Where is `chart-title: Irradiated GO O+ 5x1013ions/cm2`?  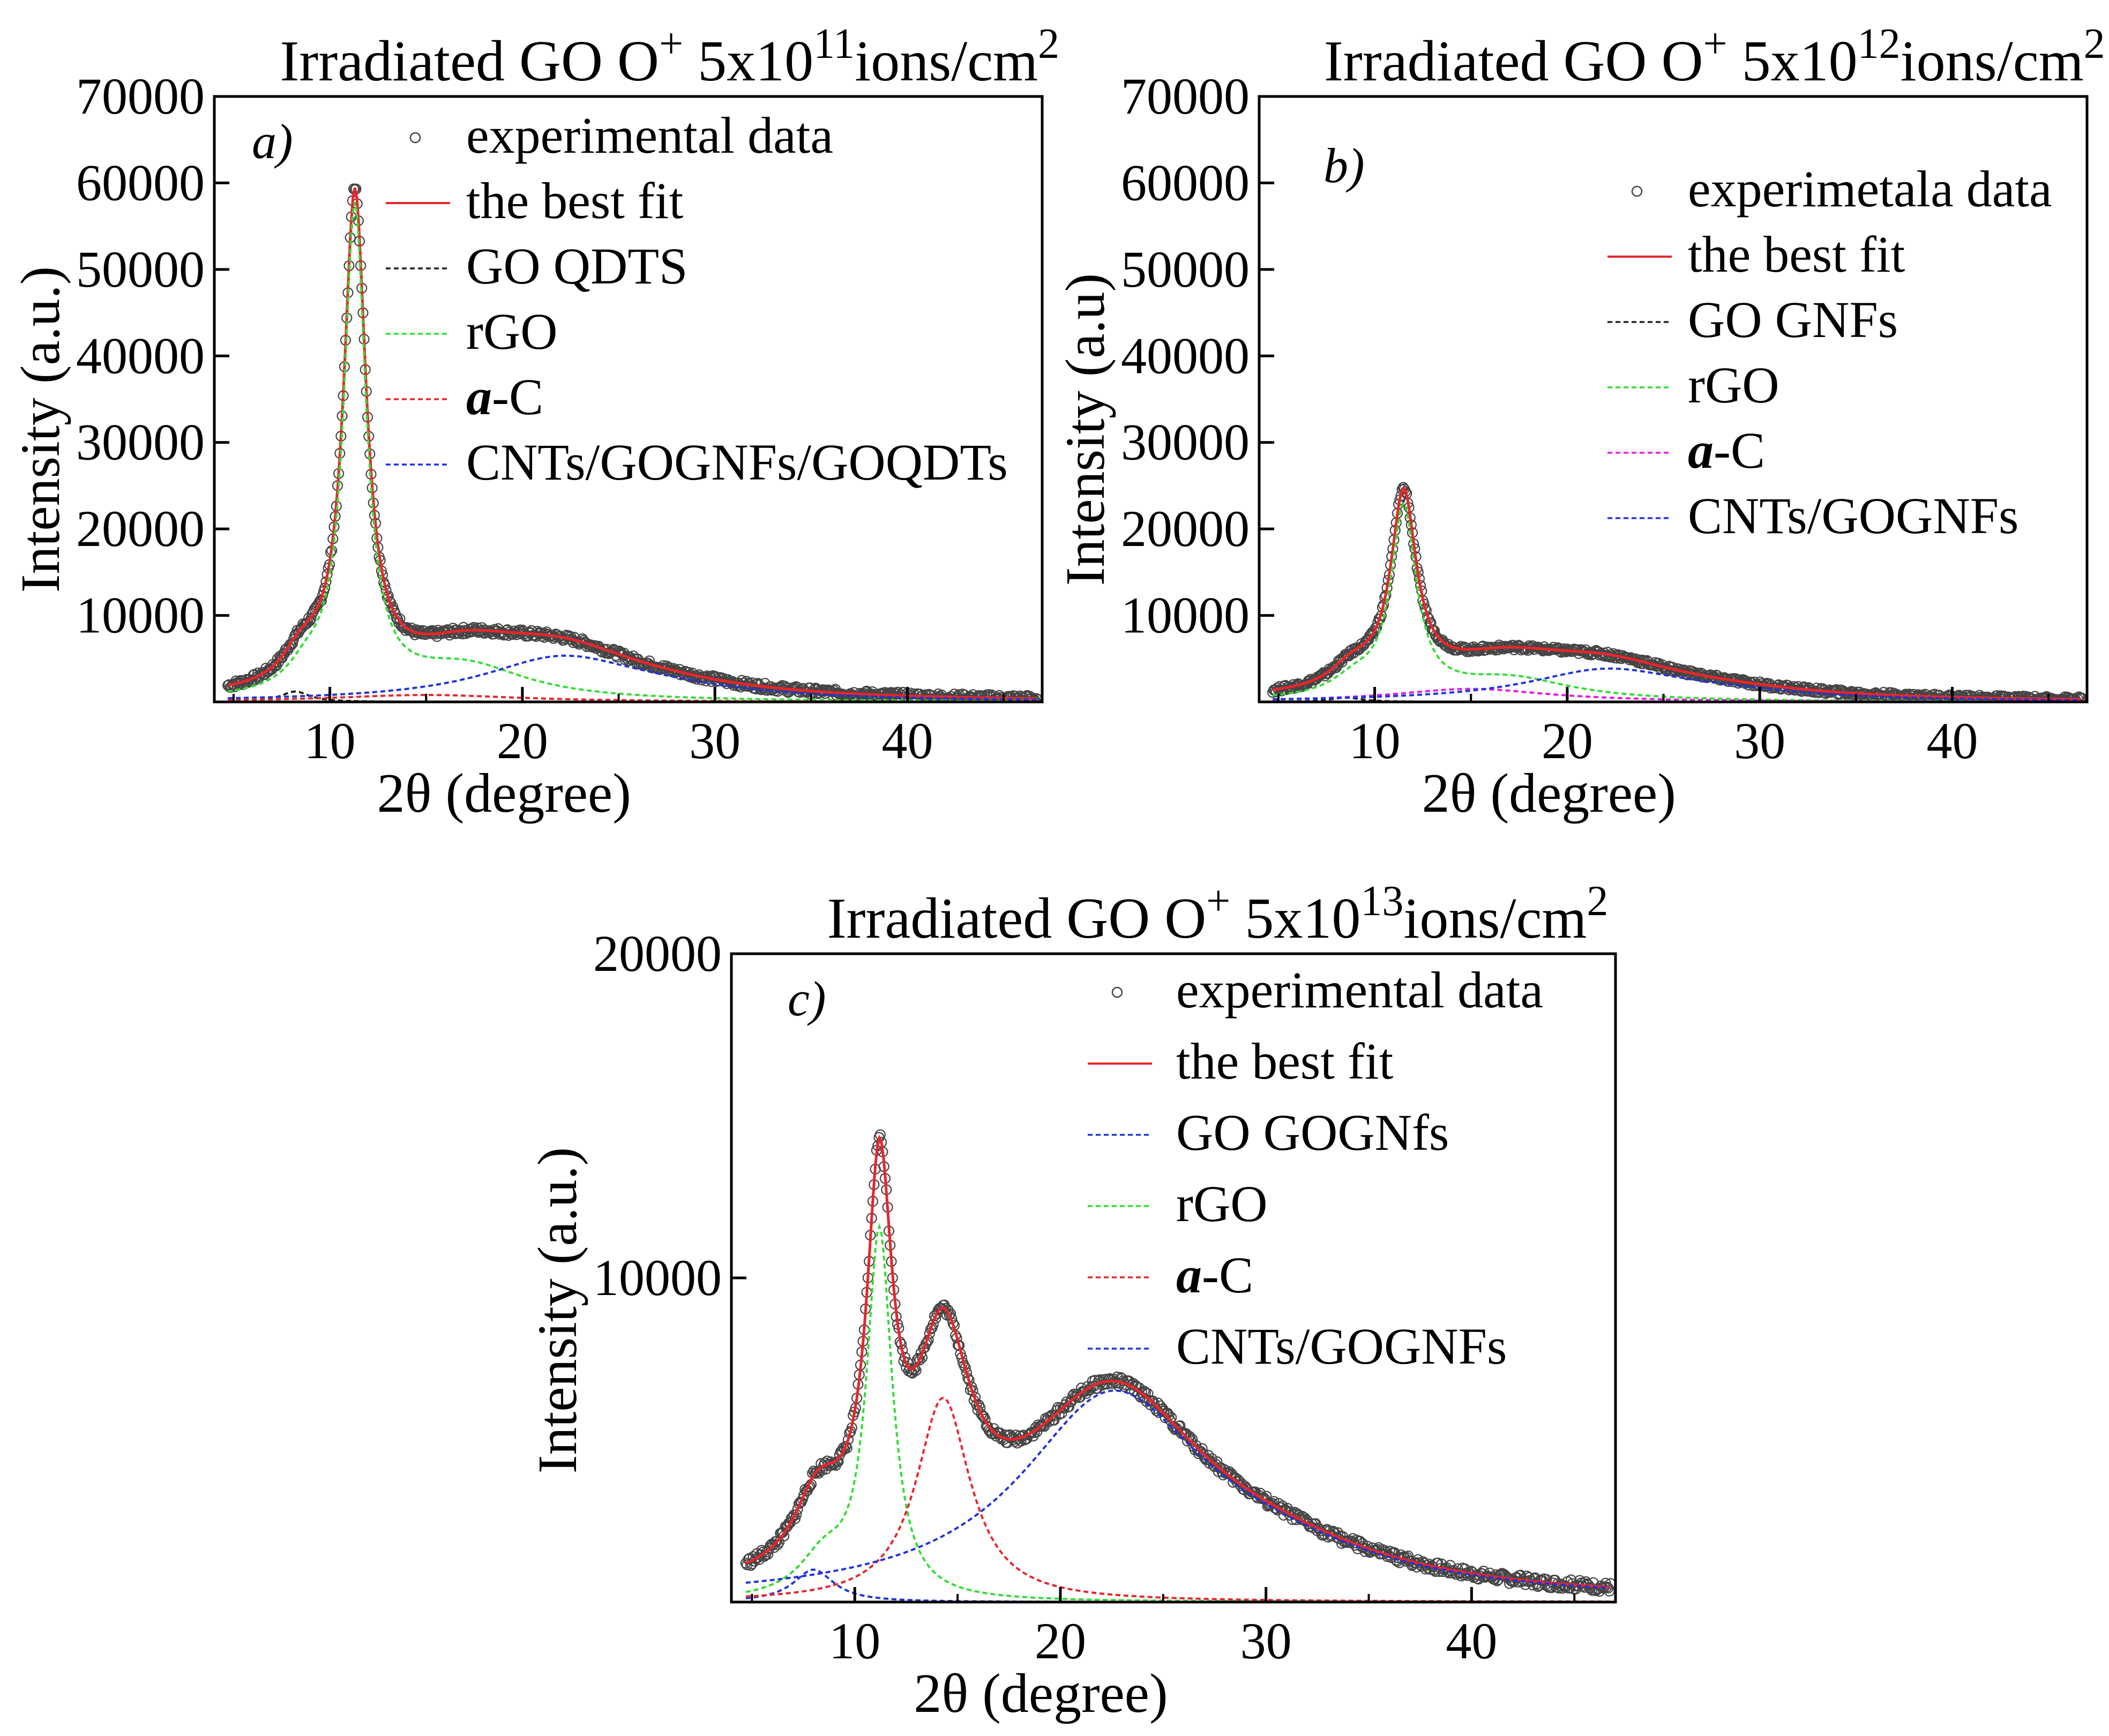
chart-title: Irradiated GO O+ 5x1013ions/cm2 is located at coordinates (1218, 914).